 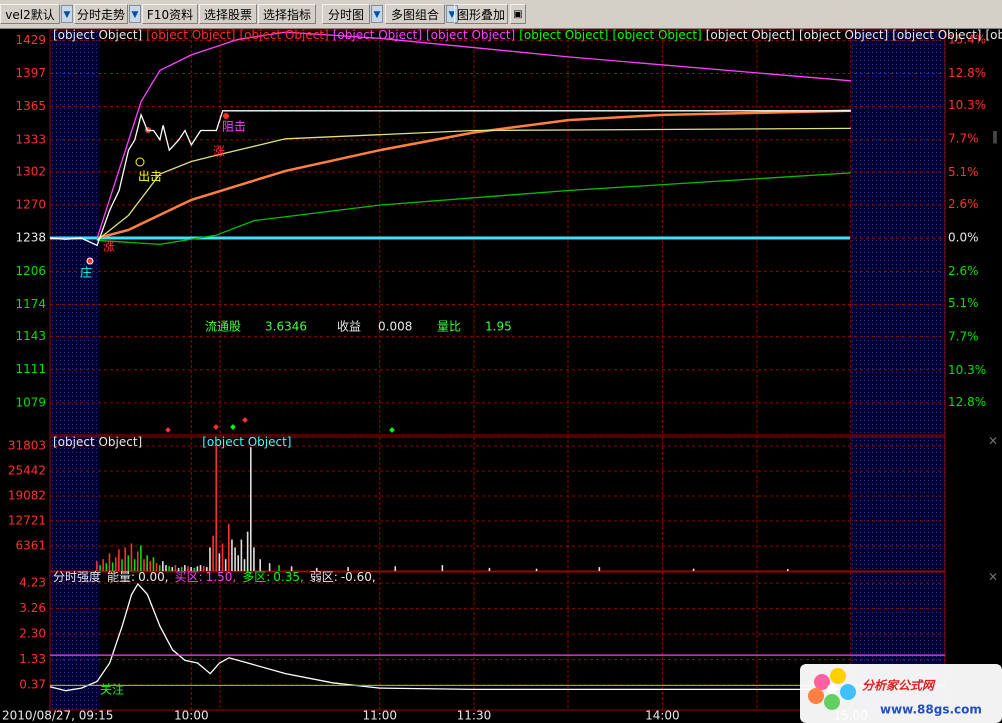 What do you see at coordinates (967, 73) in the screenshot?
I see `y2-tick-label: 12.8%` at bounding box center [967, 73].